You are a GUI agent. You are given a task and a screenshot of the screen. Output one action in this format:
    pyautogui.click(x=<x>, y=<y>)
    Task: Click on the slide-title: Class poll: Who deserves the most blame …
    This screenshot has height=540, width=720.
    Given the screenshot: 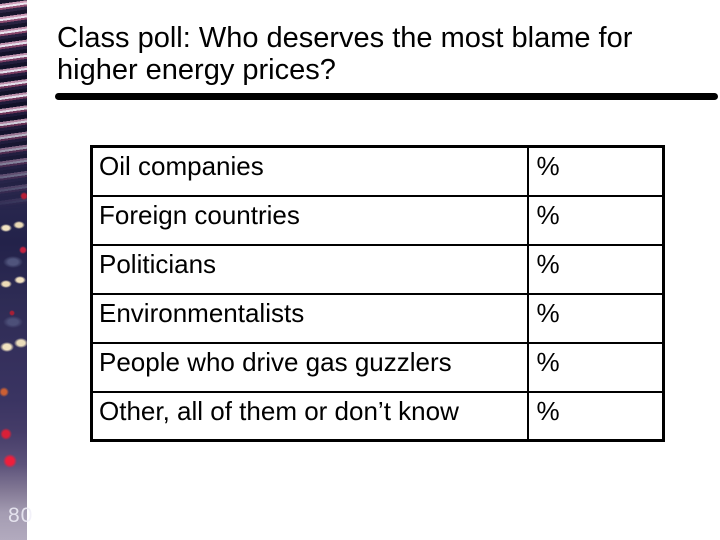 What is the action you would take?
    pyautogui.click(x=382, y=54)
    